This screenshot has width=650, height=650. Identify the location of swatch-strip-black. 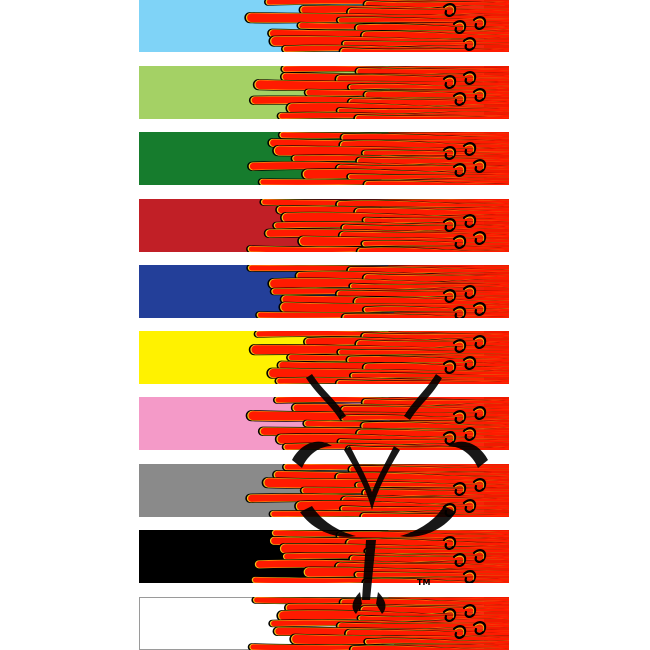
(324, 556).